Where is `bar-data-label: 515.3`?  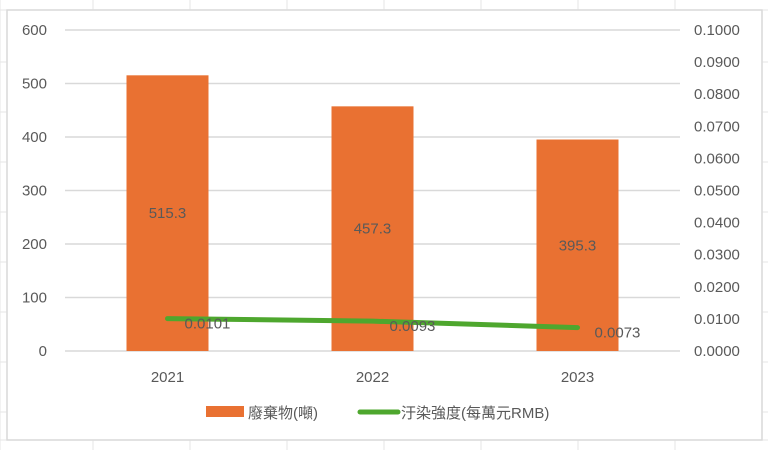
bar-data-label: 515.3 is located at coordinates (168, 213).